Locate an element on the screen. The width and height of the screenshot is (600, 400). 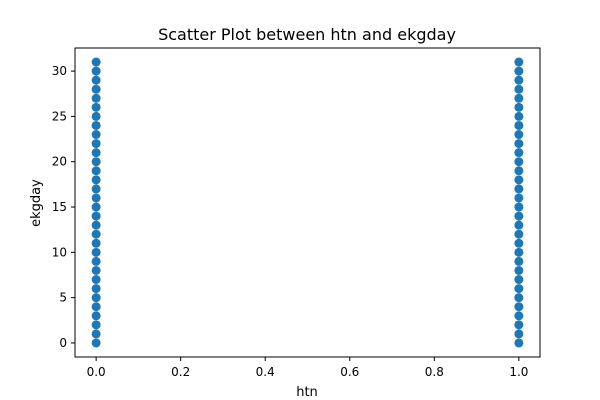
chart-title: Scatter Plot between htn and ekgday is located at coordinates (307, 34).